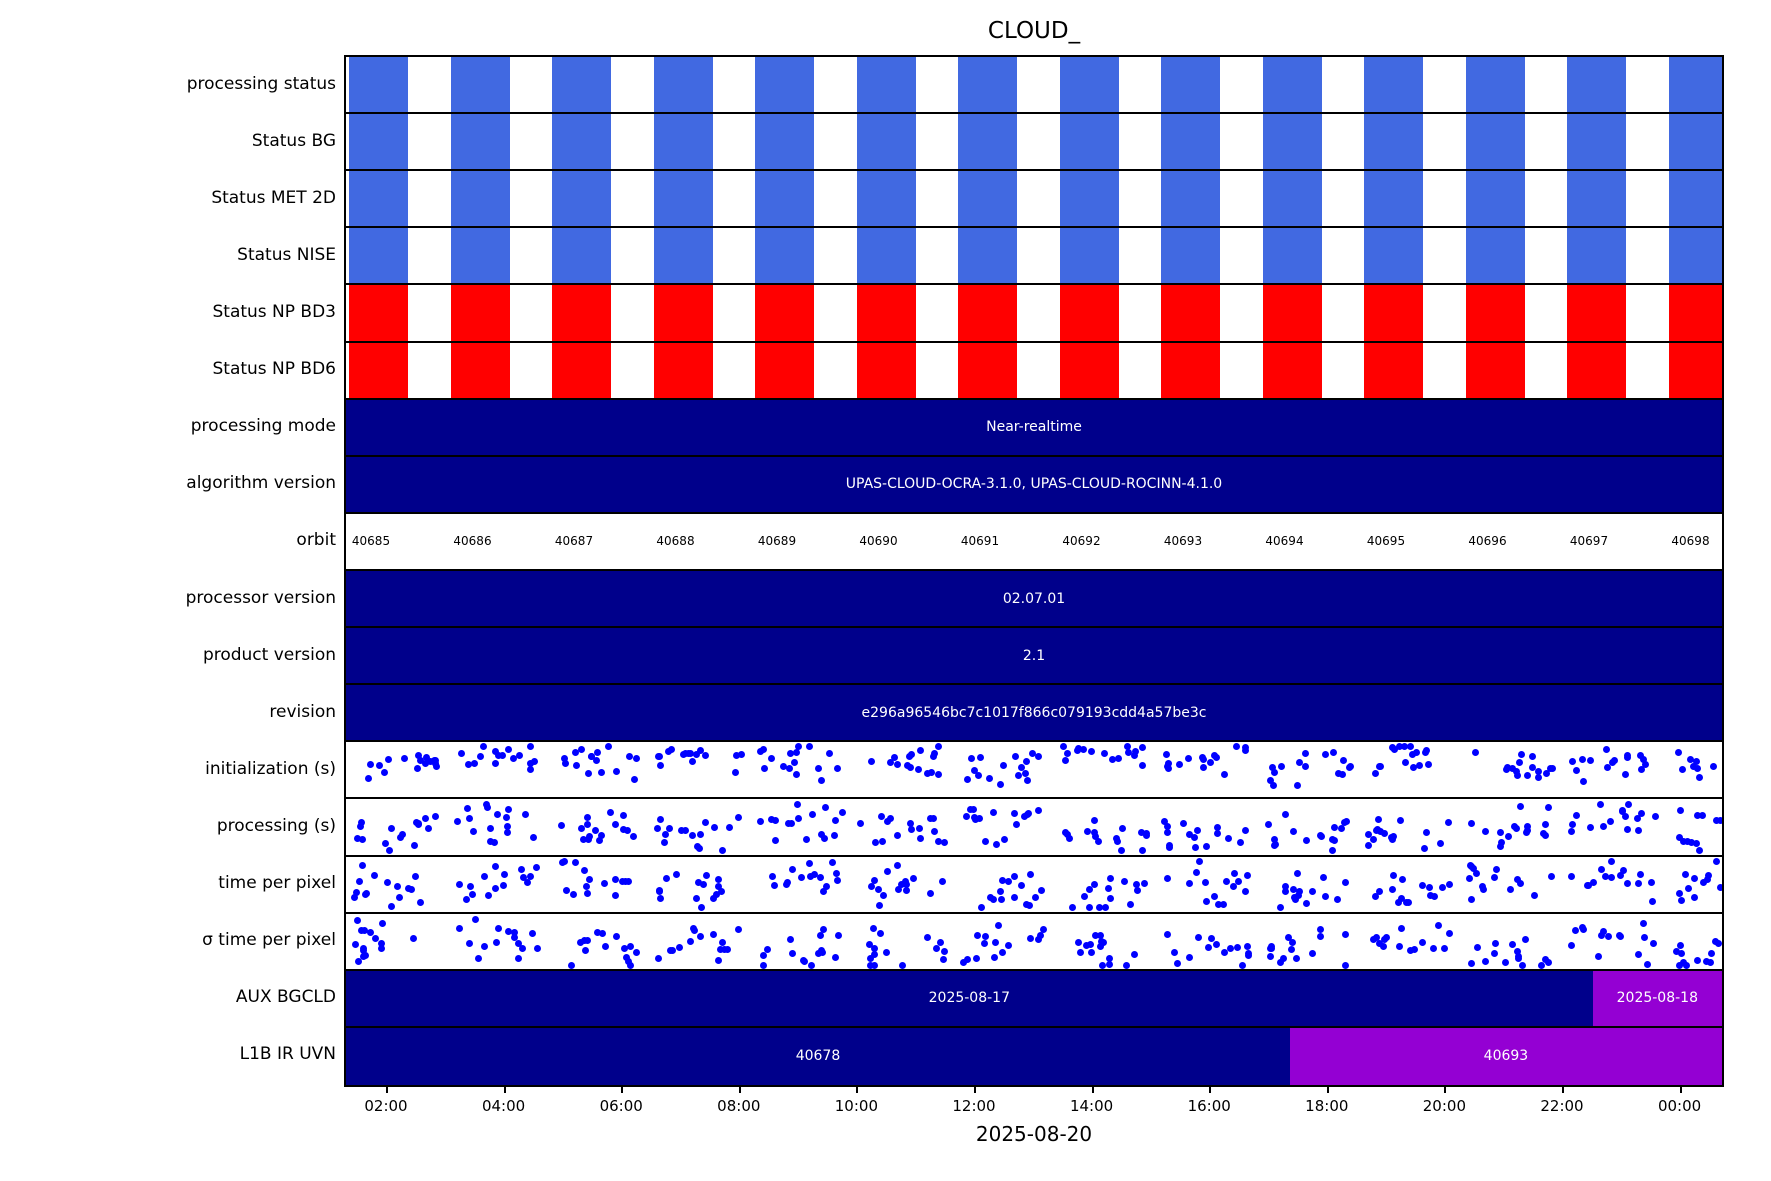 The width and height of the screenshot is (1771, 1181). Describe the element at coordinates (371, 541) in the screenshot. I see `orbit-label: 40685` at that location.